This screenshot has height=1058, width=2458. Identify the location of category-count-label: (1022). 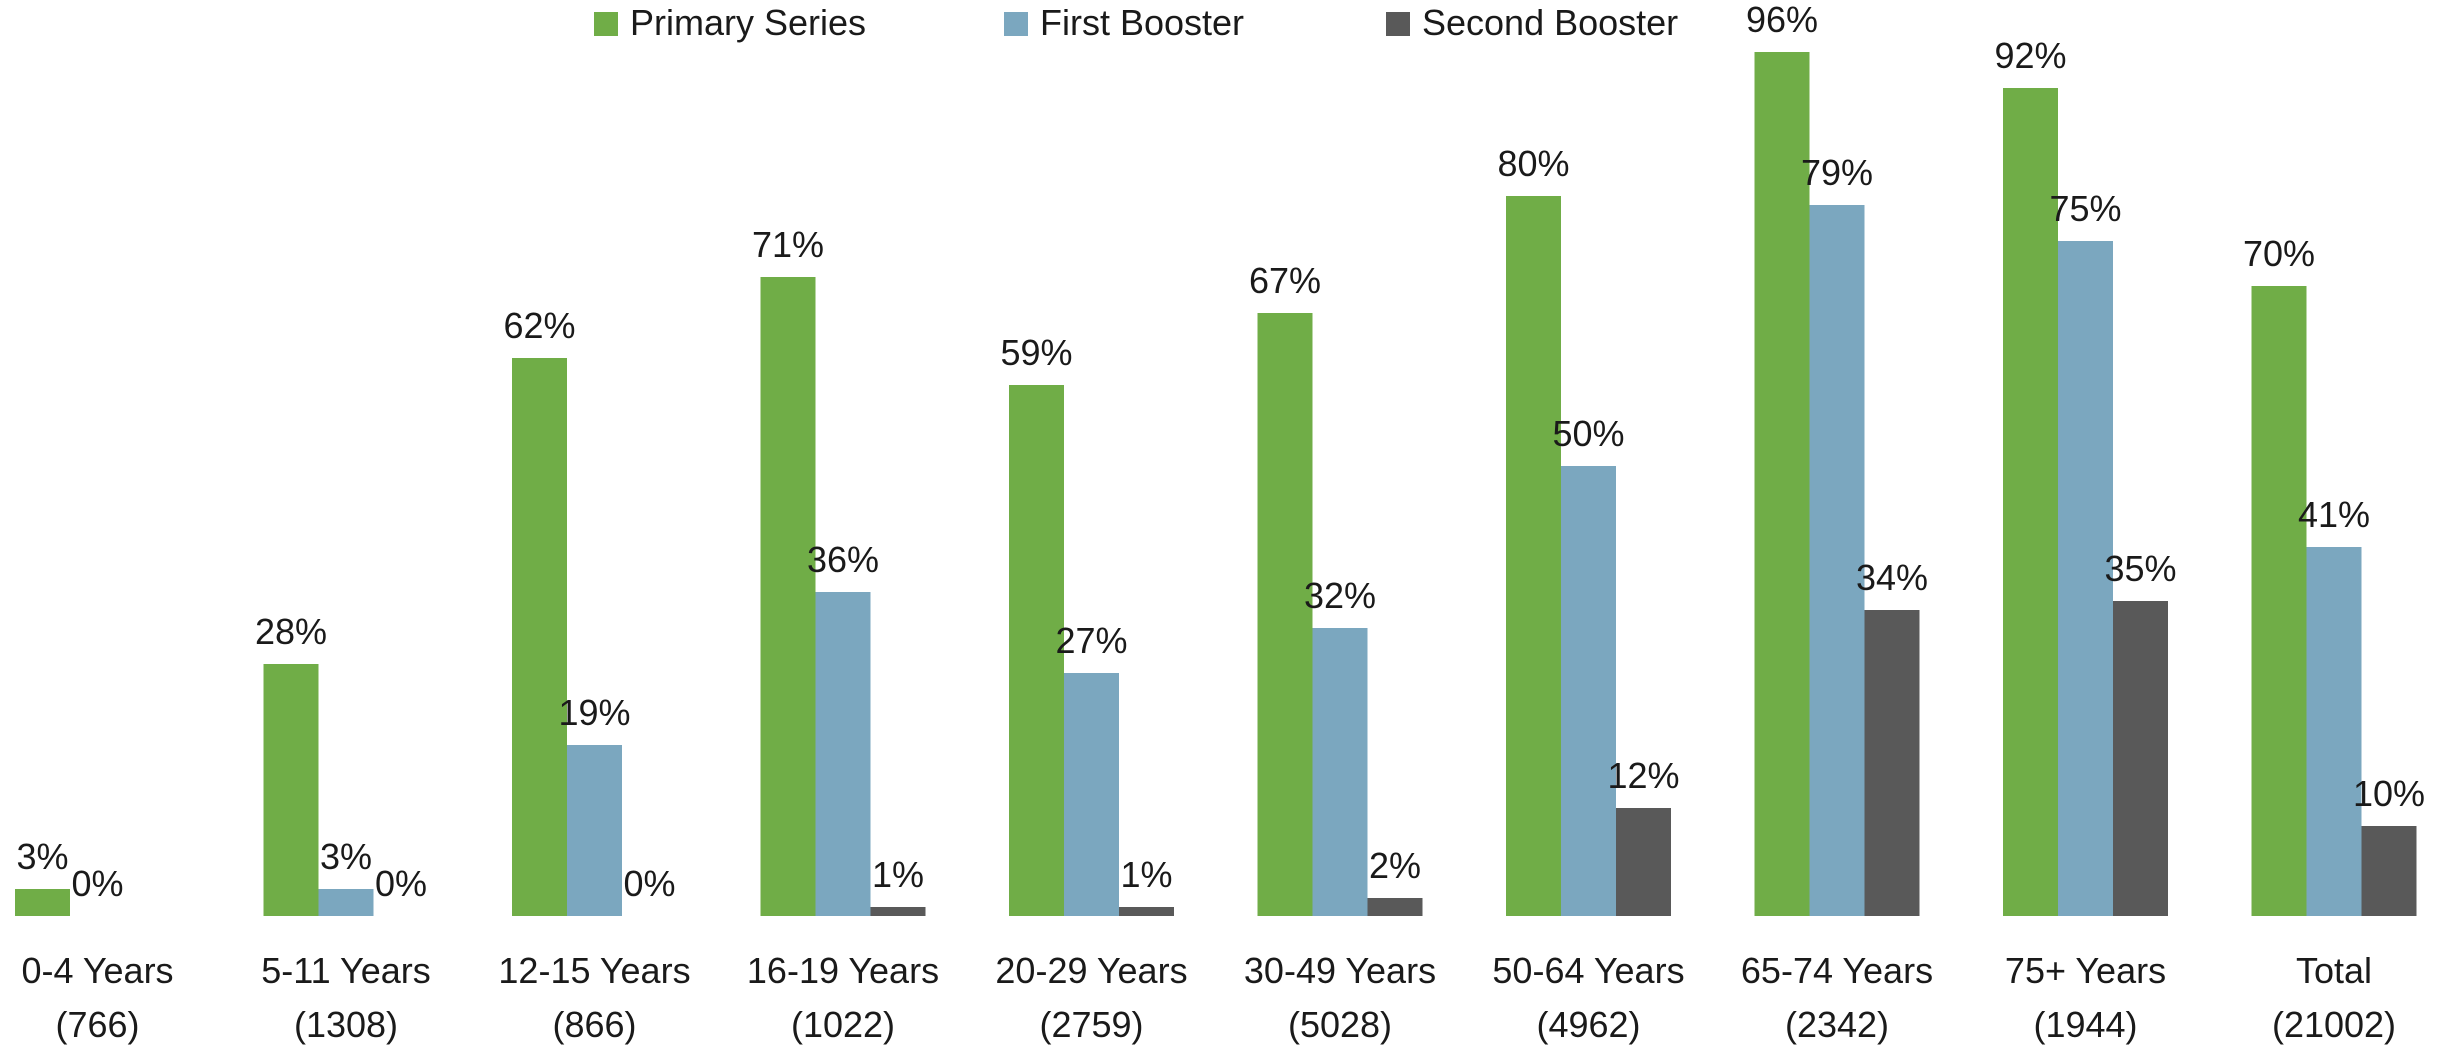
(843, 1024).